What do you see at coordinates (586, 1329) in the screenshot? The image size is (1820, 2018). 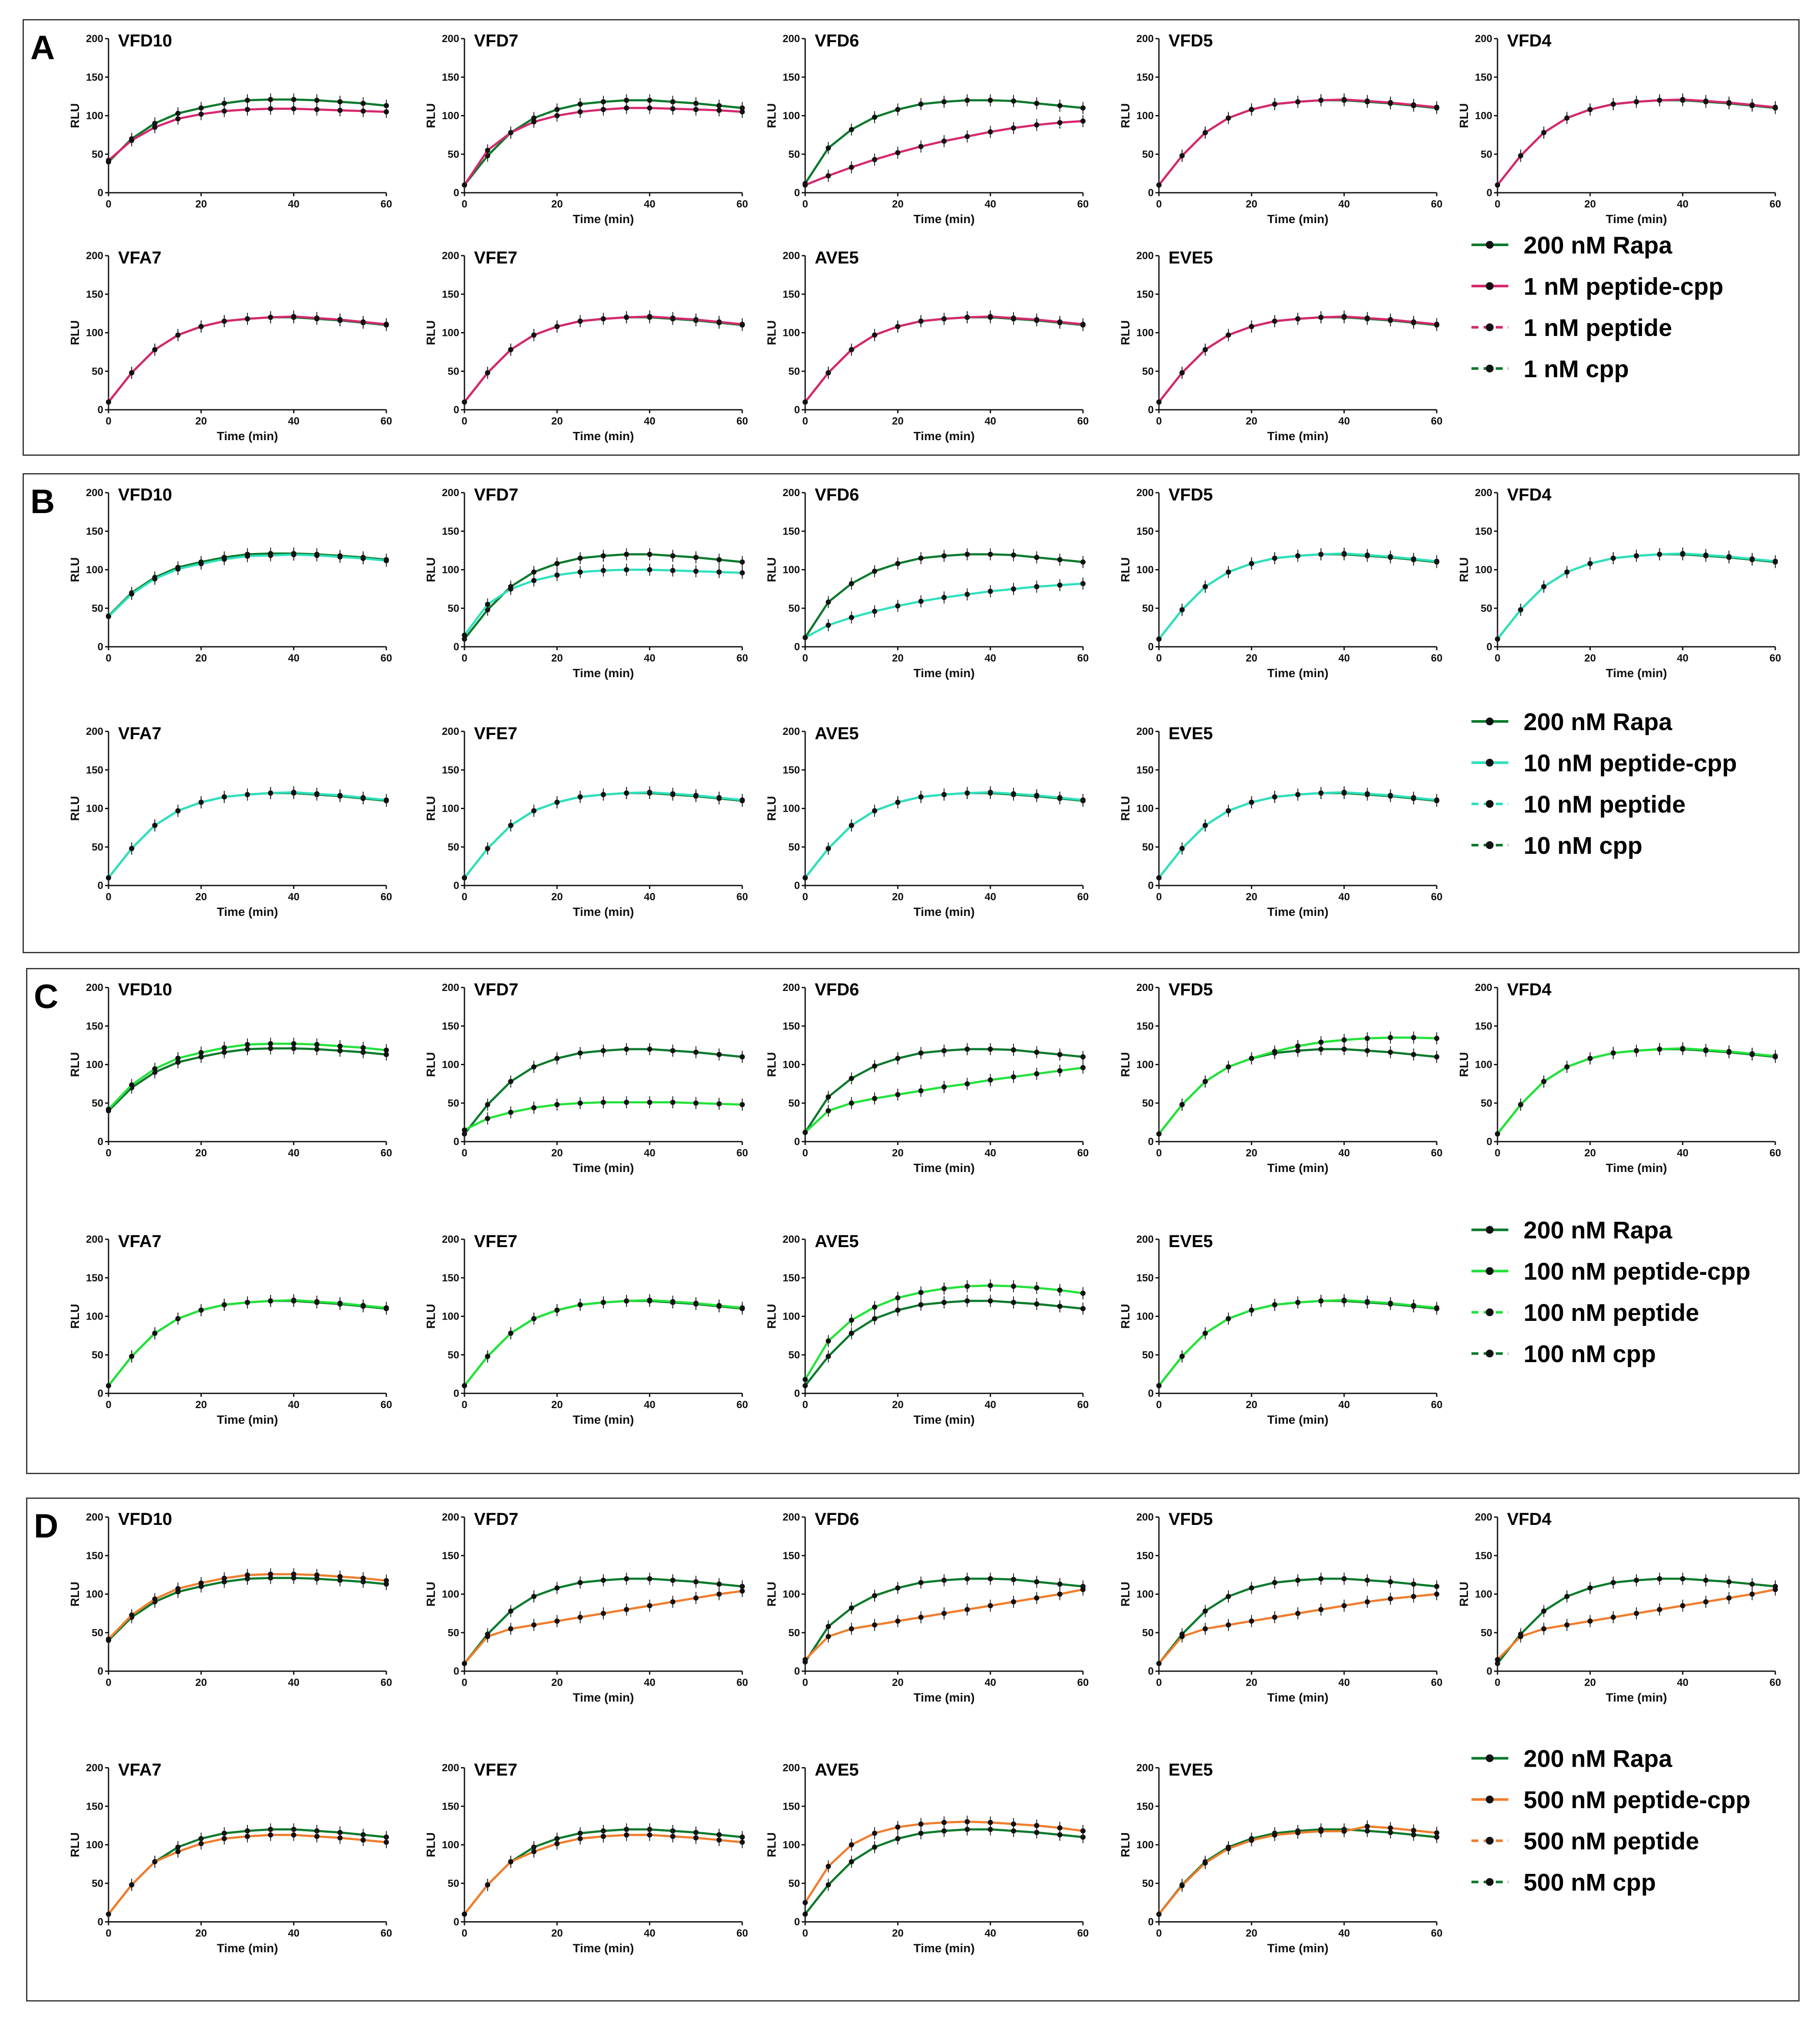 I see `subplot-vfe7: 0 50 100 150 200 0 20 40 60 RLU Time (min) VFE7` at bounding box center [586, 1329].